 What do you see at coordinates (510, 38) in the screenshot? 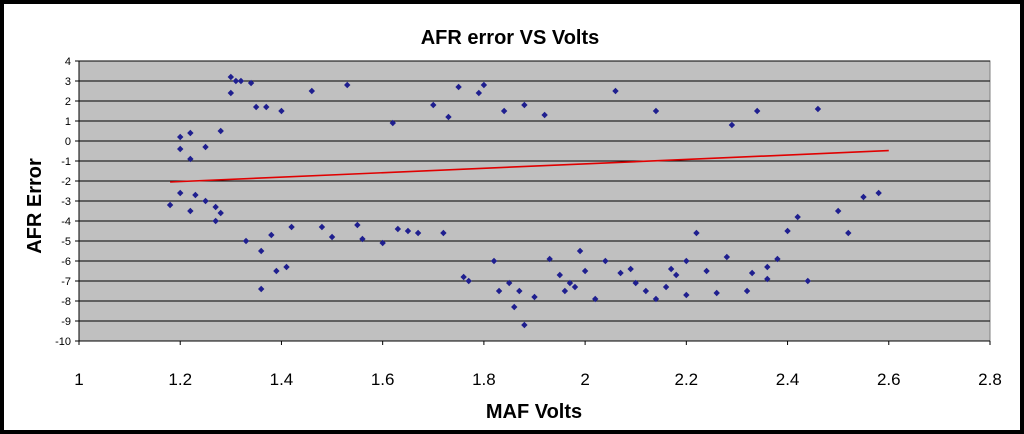
I see `chart-title: AFR error VS Volts` at bounding box center [510, 38].